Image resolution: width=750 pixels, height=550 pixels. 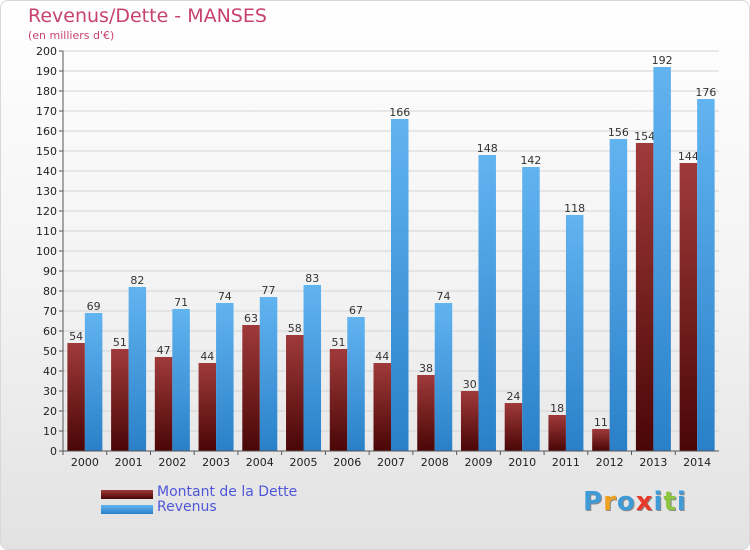 What do you see at coordinates (557, 408) in the screenshot?
I see `data-label-dette: 18` at bounding box center [557, 408].